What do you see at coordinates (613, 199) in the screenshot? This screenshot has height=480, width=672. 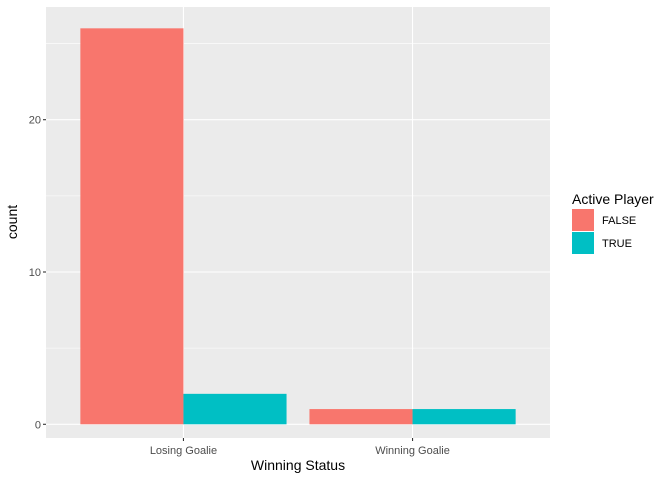 I see `legend-title: Active Player` at bounding box center [613, 199].